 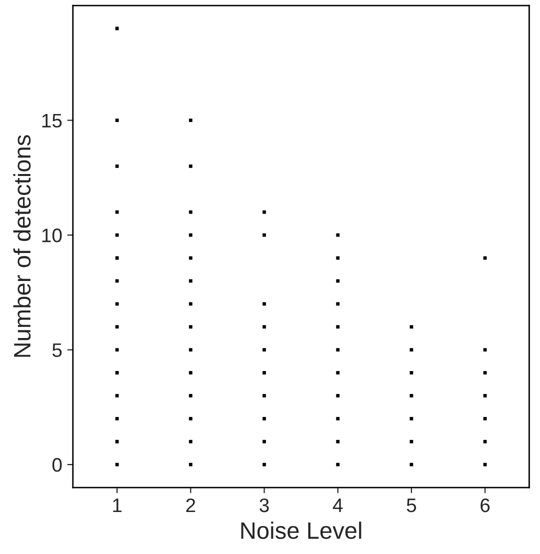 I want to click on x-tick-label: 1, so click(x=117, y=505).